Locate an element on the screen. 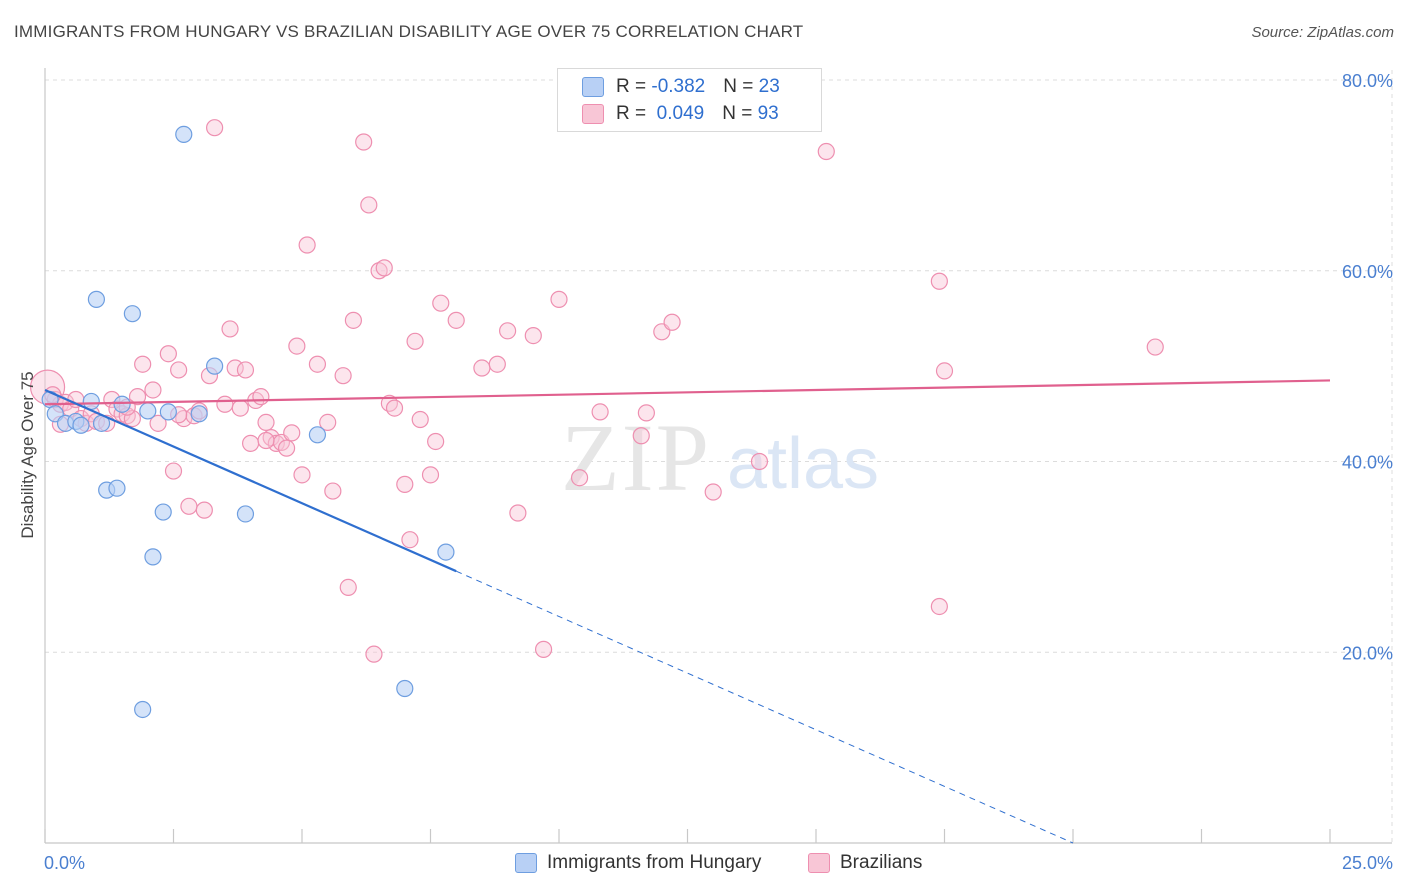 This screenshot has width=1406, height=892. y-tick-label: 40.0% is located at coordinates (1367, 463).